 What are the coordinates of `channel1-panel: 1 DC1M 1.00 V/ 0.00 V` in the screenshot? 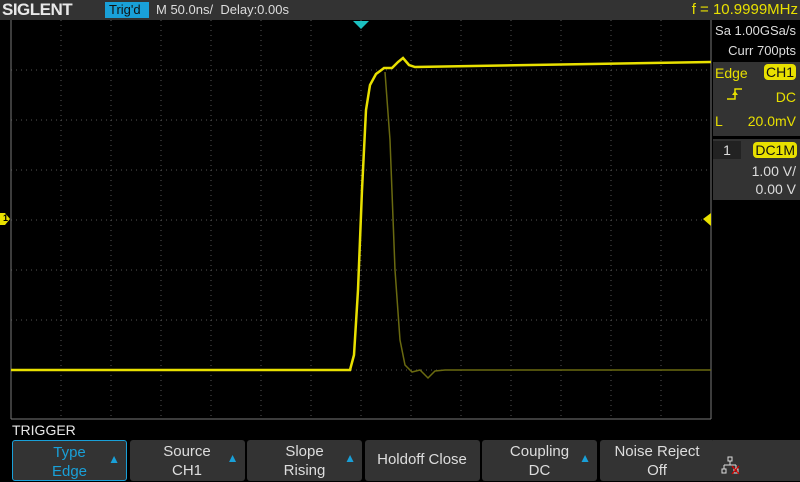 It's located at (756, 169).